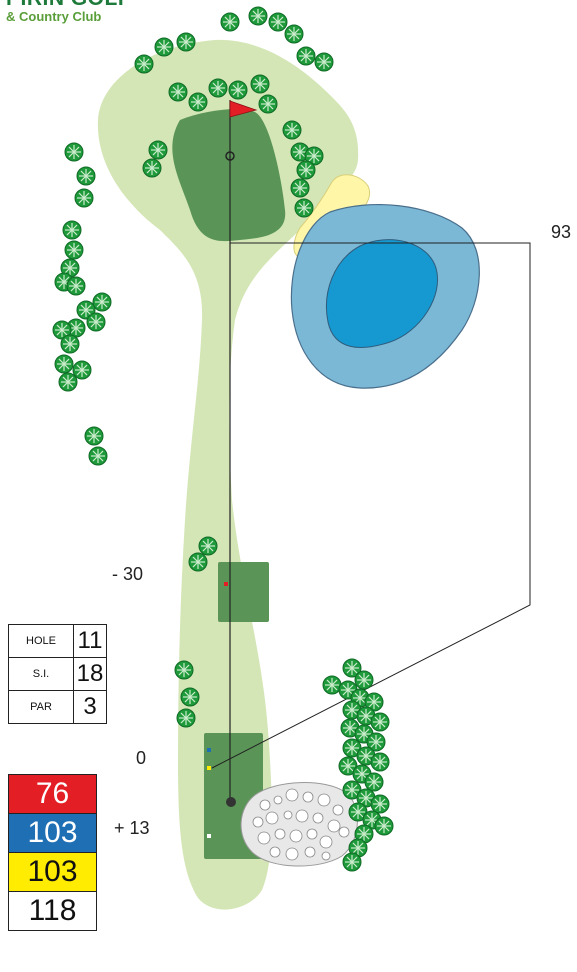 The image size is (577, 972). What do you see at coordinates (299, 824) in the screenshot?
I see `rock-bunker` at bounding box center [299, 824].